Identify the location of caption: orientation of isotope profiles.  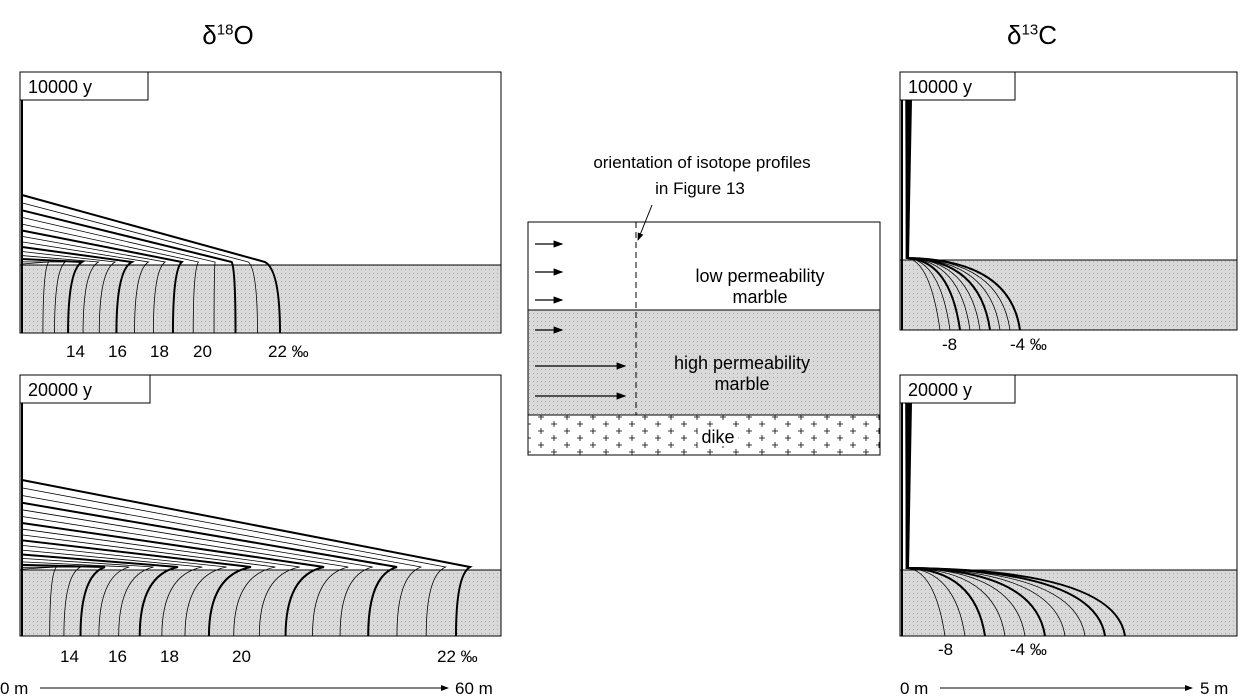
(702, 162).